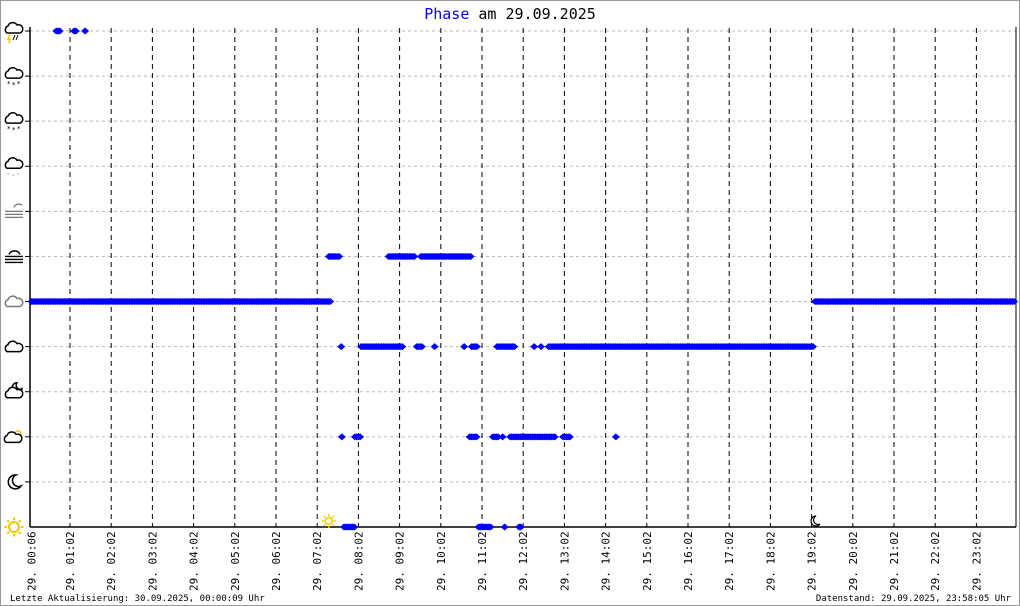 Image resolution: width=1020 pixels, height=606 pixels. I want to click on x-tick-label: 29. 07:02, so click(317, 561).